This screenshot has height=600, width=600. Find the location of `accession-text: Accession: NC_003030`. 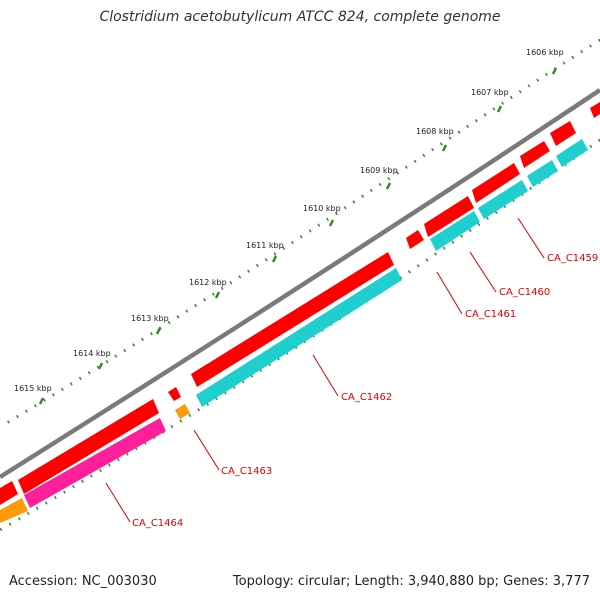

accession-text: Accession: NC_003030 is located at coordinates (83, 581).